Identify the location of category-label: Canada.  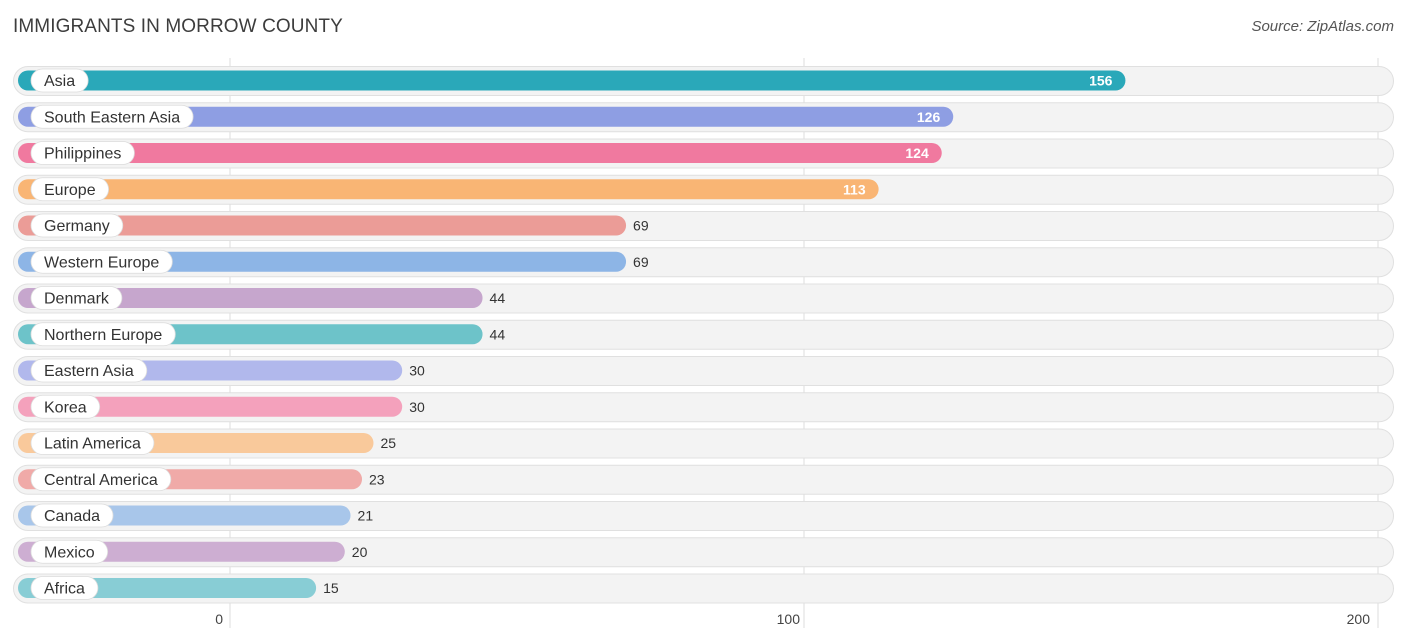
(72, 516).